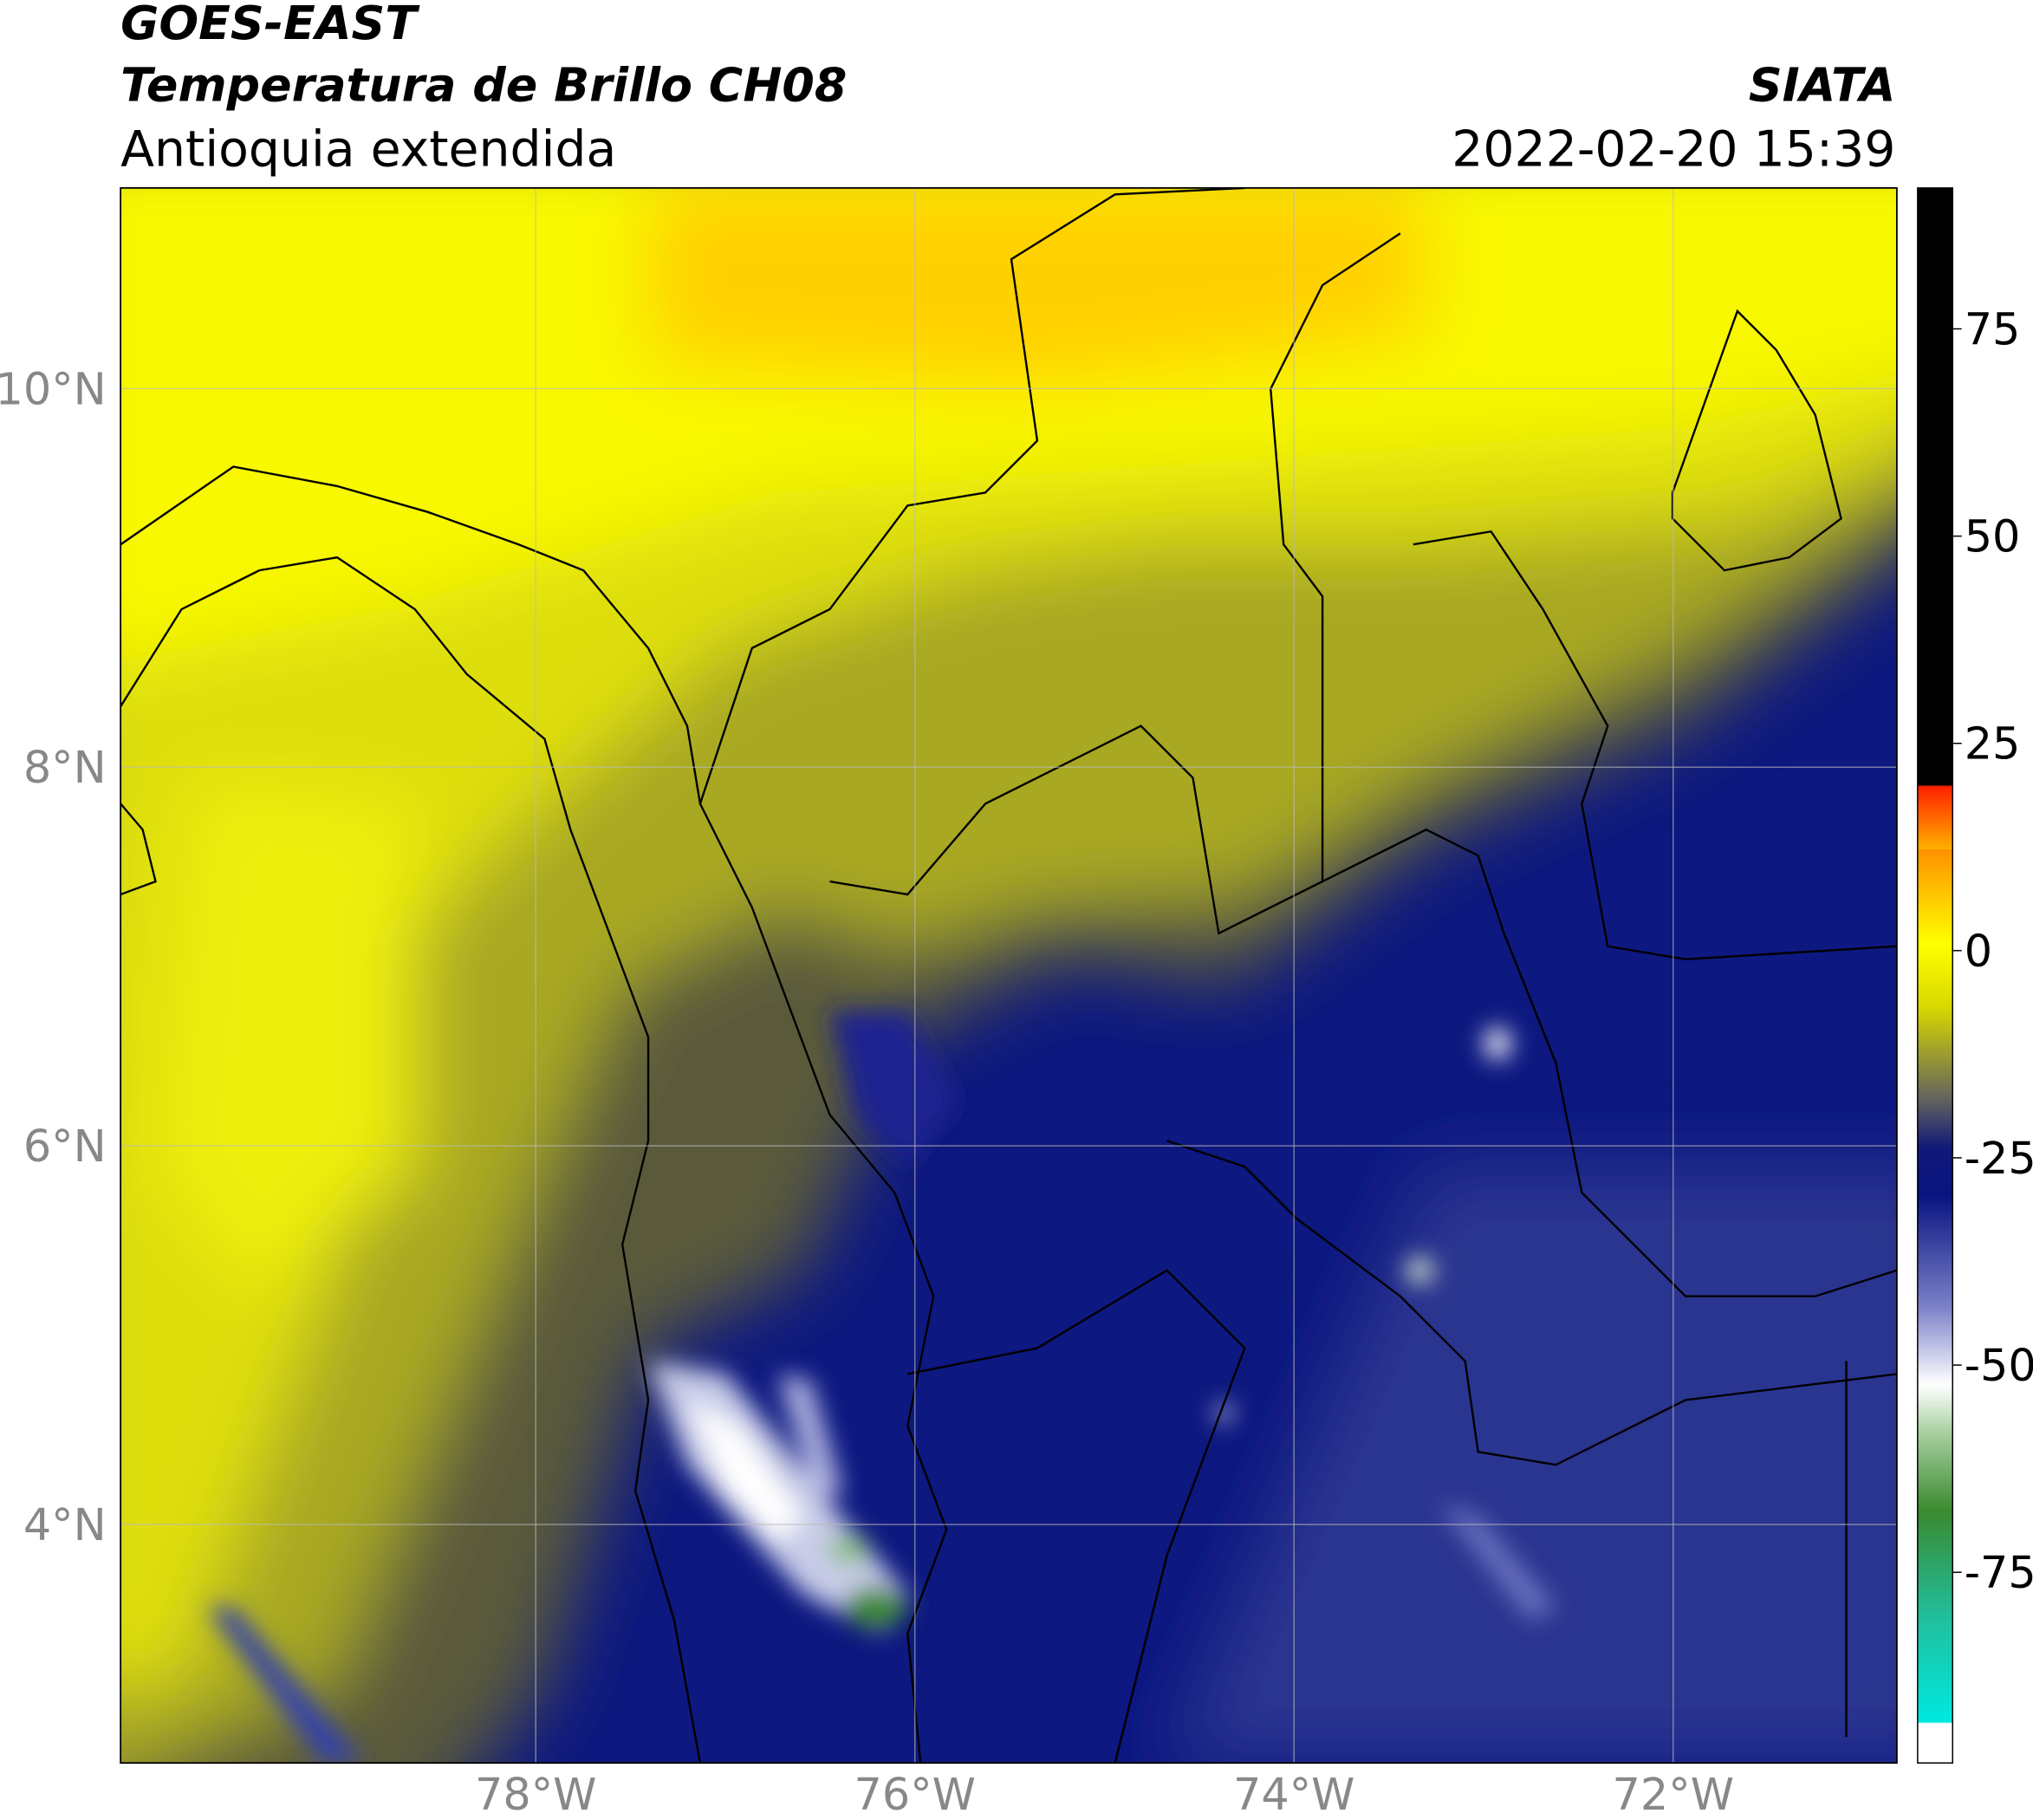 This screenshot has width=2033, height=1820. What do you see at coordinates (1993, 744) in the screenshot?
I see `colorbar-tick-label: 25` at bounding box center [1993, 744].